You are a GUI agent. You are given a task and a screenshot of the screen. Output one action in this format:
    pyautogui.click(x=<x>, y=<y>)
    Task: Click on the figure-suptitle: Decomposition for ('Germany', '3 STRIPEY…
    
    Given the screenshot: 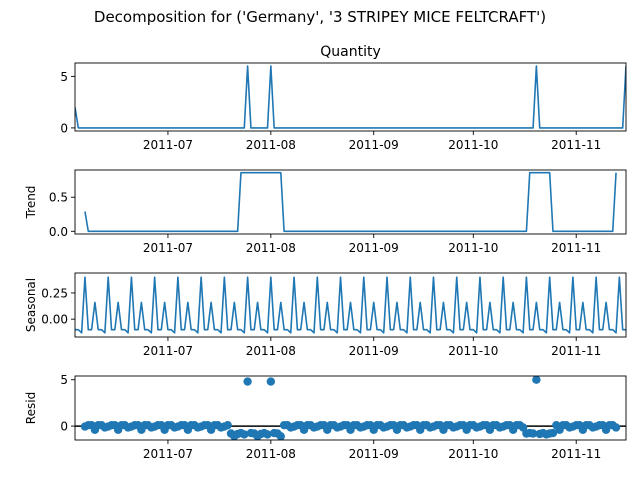 What is the action you would take?
    pyautogui.click(x=320, y=17)
    